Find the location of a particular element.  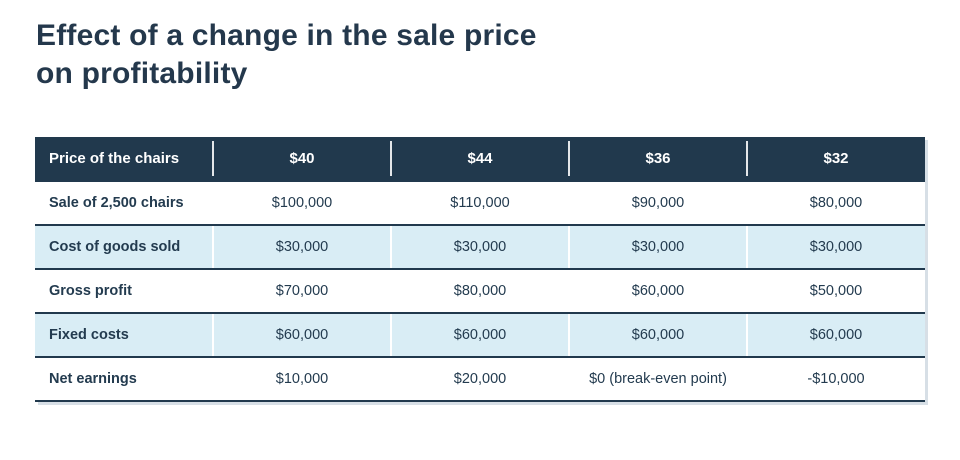

page-title-line1: Effect of a change in the sale price is located at coordinates (286, 35).